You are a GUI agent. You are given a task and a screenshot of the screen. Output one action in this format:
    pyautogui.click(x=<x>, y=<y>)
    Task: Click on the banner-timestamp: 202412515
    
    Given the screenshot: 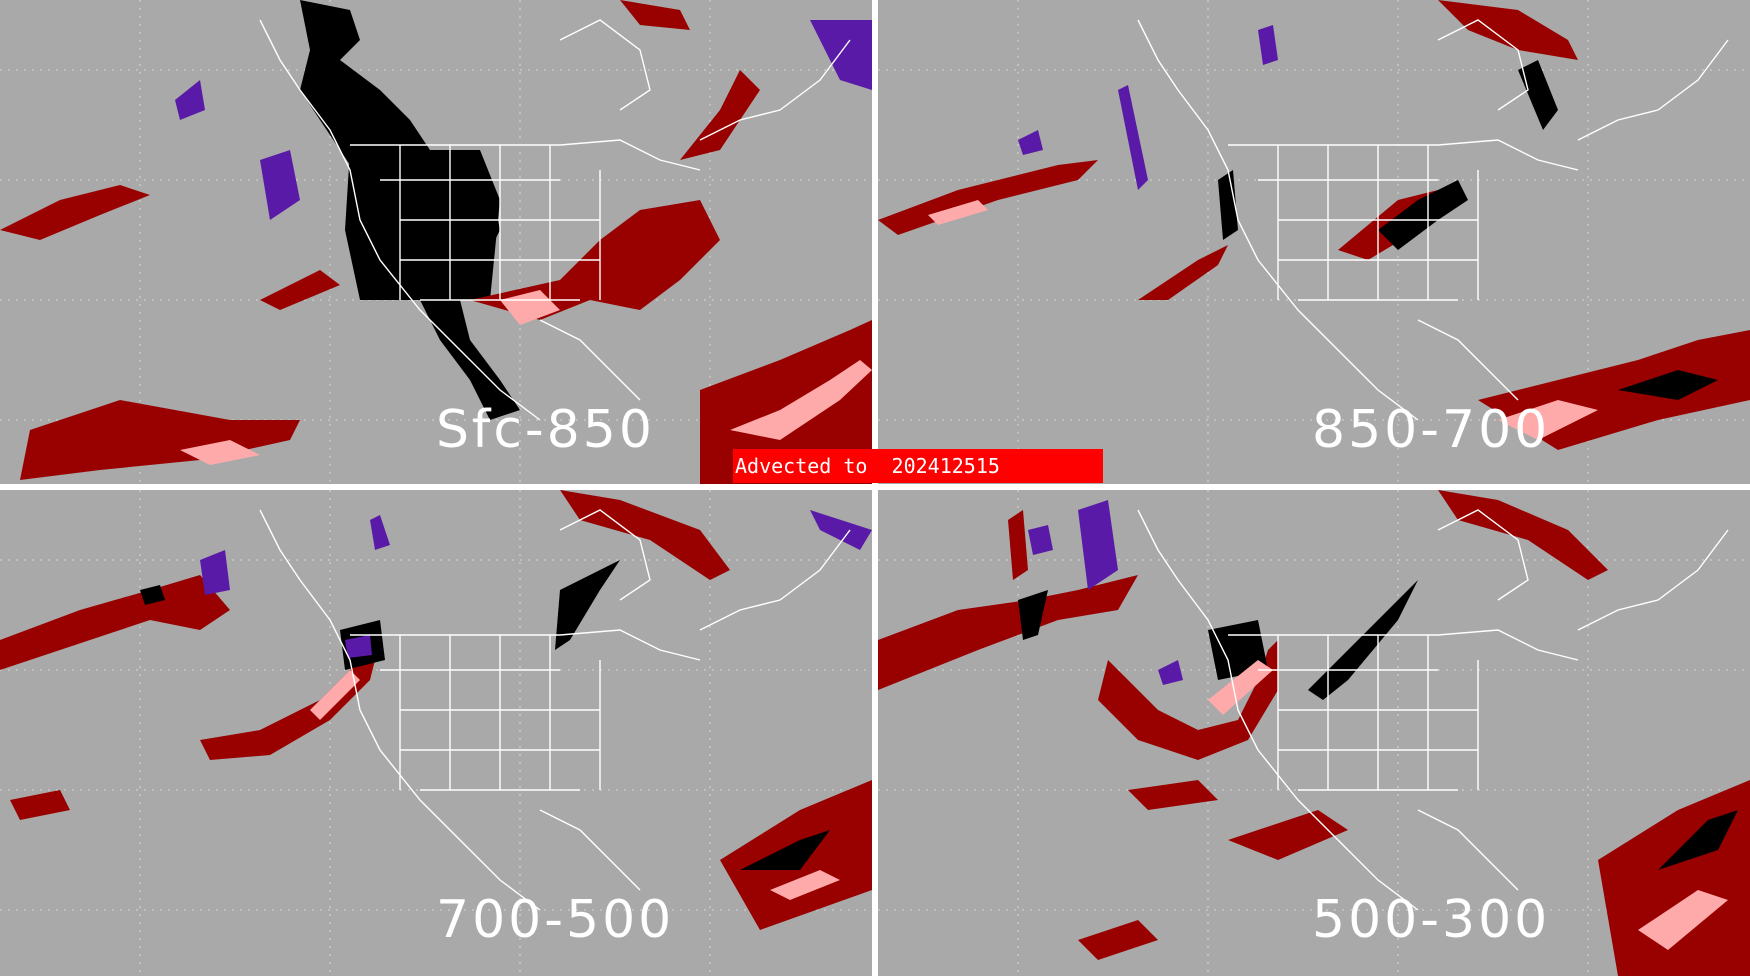 What is the action you would take?
    pyautogui.click(x=945, y=466)
    